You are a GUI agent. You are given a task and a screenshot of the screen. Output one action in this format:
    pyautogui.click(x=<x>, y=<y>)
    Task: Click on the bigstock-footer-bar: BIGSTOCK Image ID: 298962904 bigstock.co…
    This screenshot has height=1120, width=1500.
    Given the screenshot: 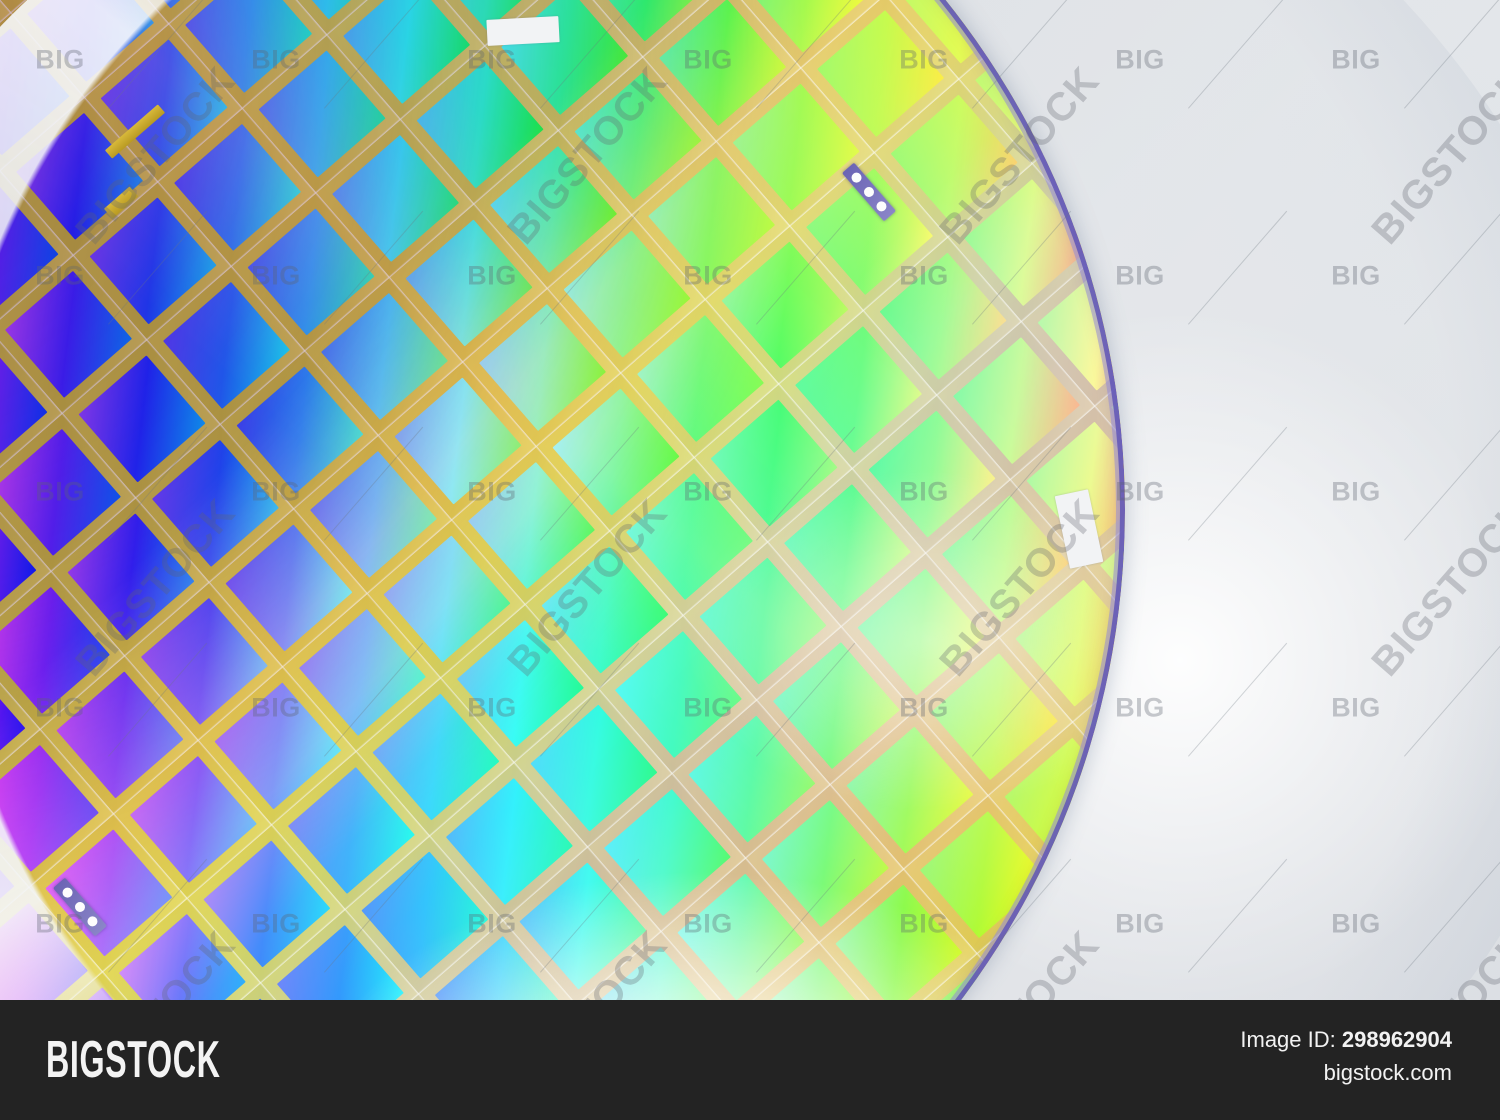 What is the action you would take?
    pyautogui.click(x=750, y=1060)
    